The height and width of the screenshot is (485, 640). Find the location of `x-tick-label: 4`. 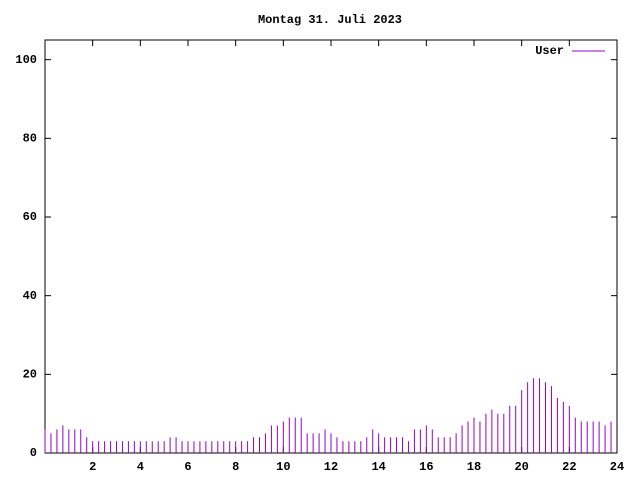

x-tick-label: 4 is located at coordinates (140, 467).